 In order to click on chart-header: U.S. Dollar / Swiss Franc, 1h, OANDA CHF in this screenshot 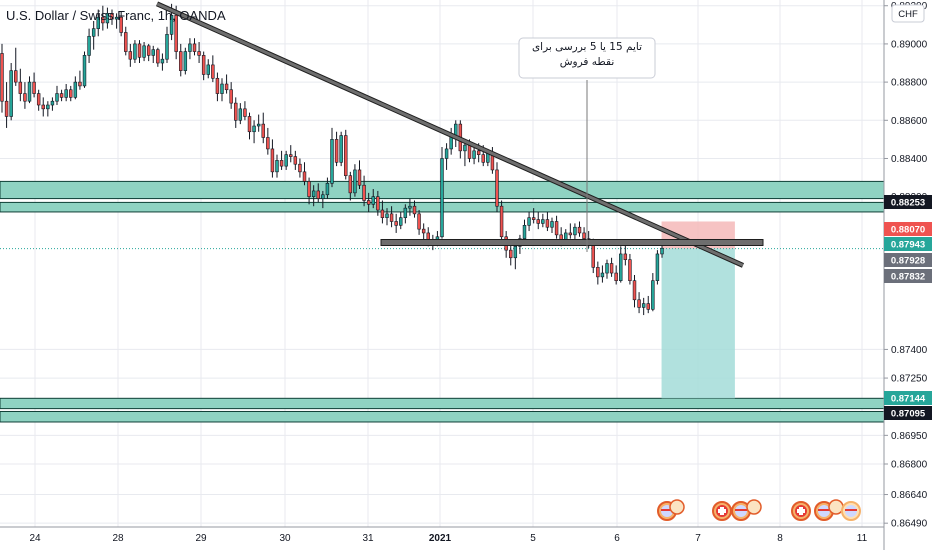, I will do `click(465, 13)`.